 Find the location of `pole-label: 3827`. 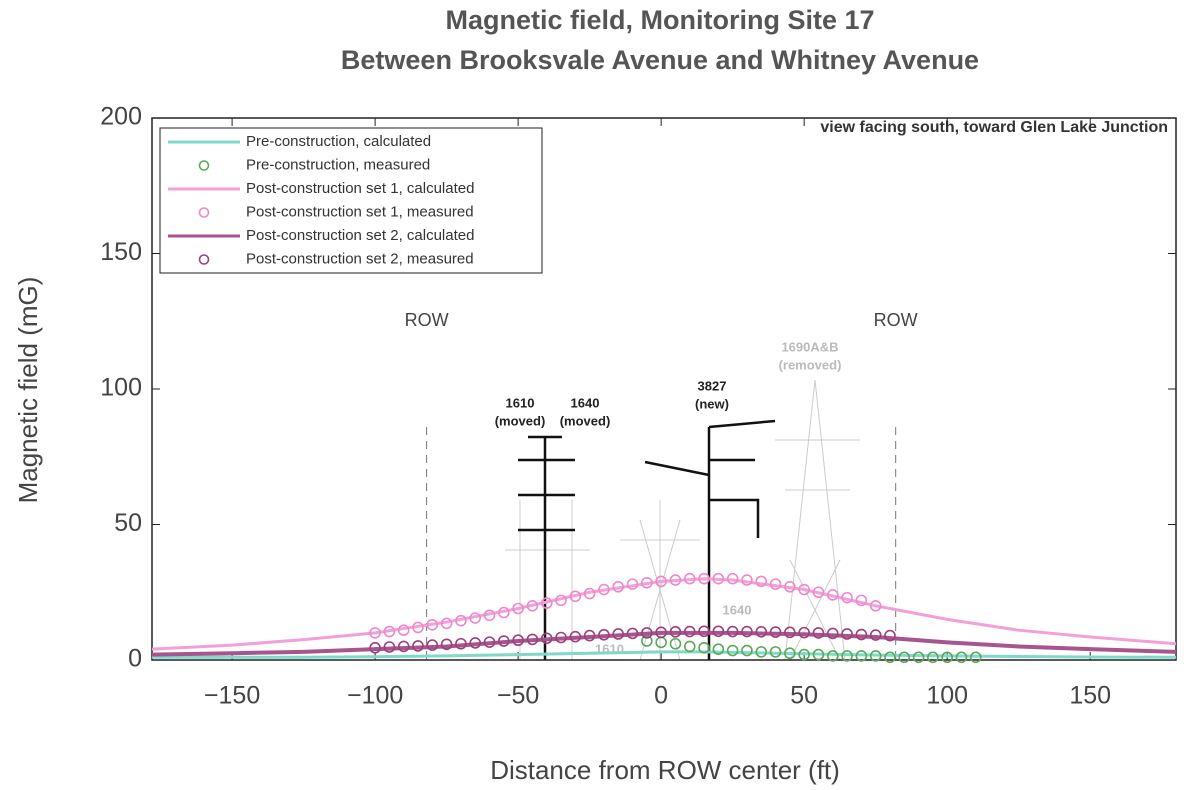

pole-label: 3827 is located at coordinates (712, 385).